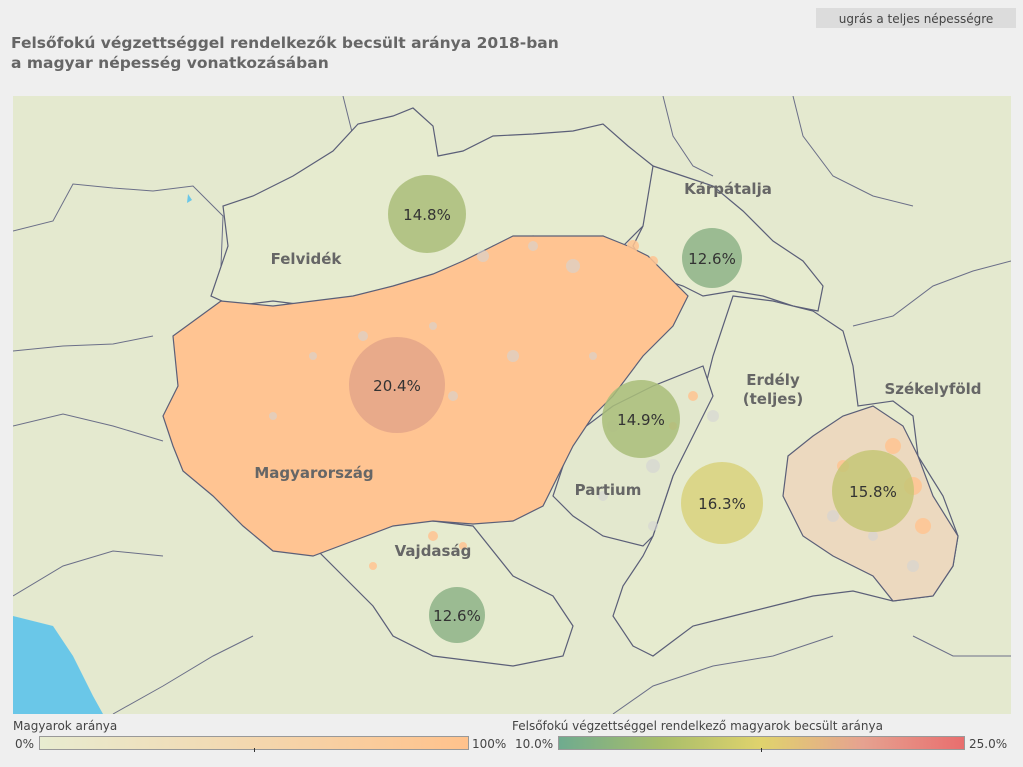 Image resolution: width=1023 pixels, height=767 pixels. I want to click on partium-label: Partium, so click(608, 490).